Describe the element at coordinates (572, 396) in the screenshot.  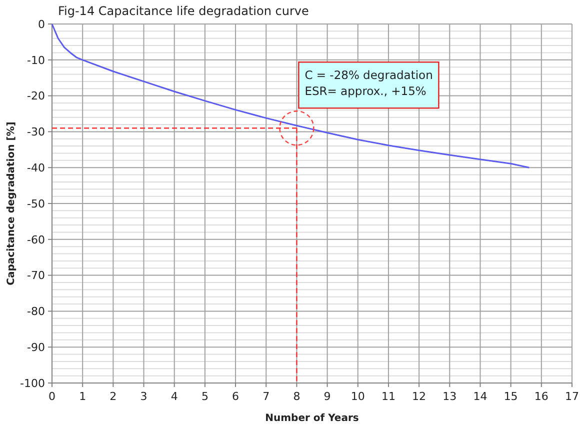
I see `x-tick-label: 17` at that location.